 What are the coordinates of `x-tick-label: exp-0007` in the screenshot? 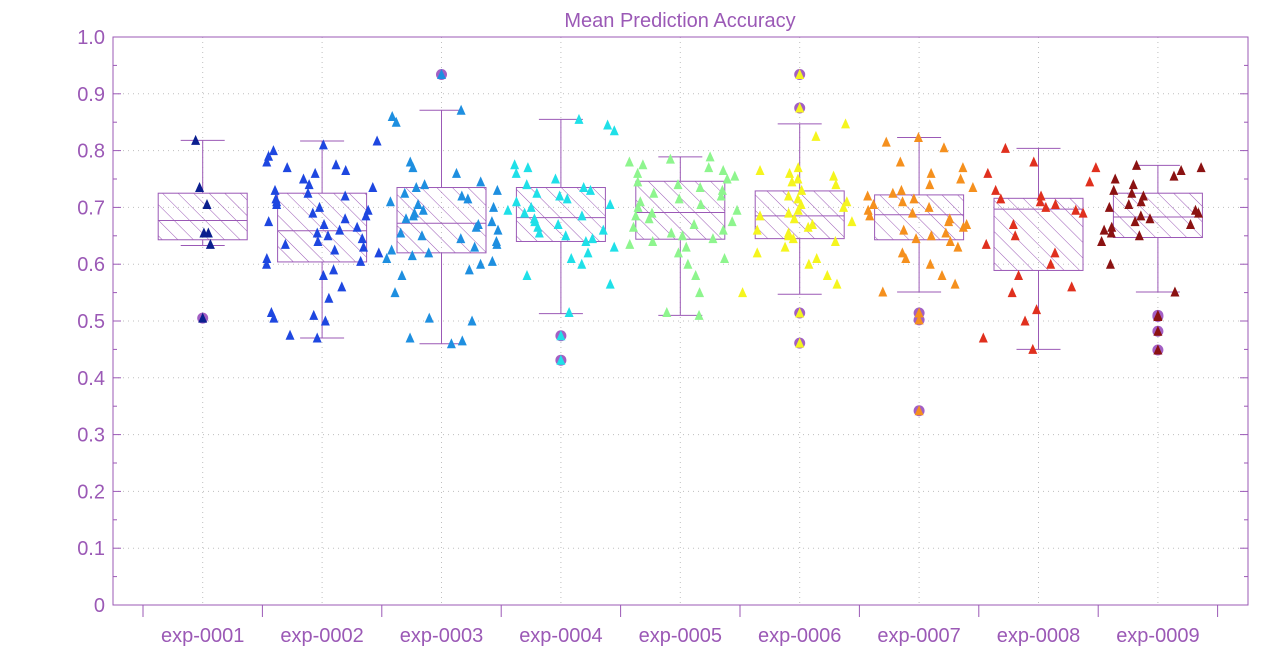 It's located at (918, 636).